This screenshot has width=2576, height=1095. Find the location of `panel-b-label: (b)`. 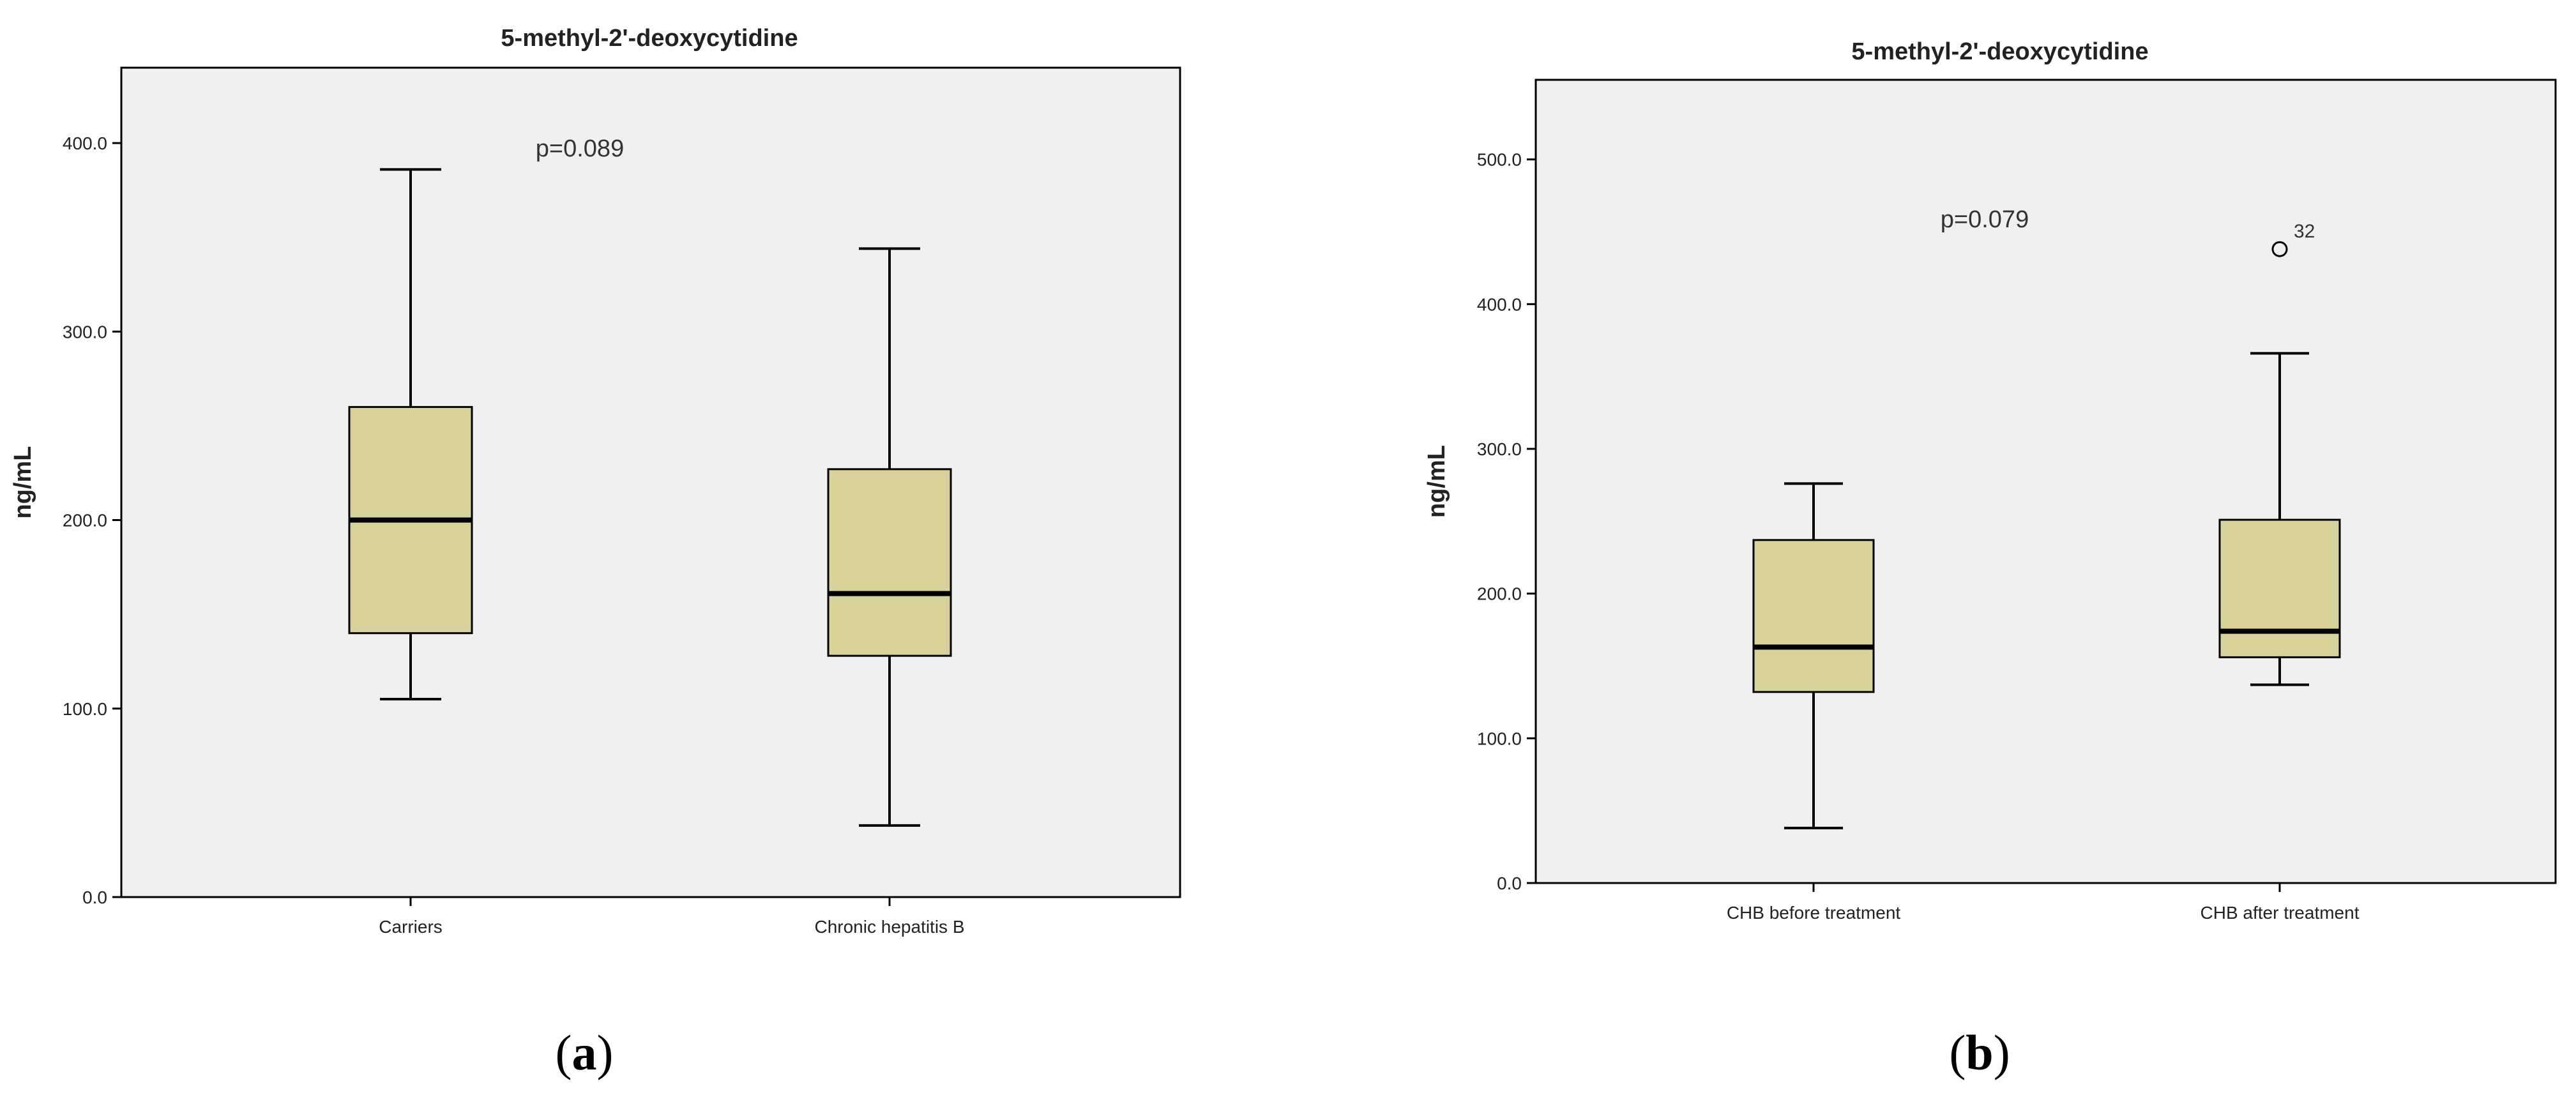

panel-b-label: (b) is located at coordinates (1980, 1052).